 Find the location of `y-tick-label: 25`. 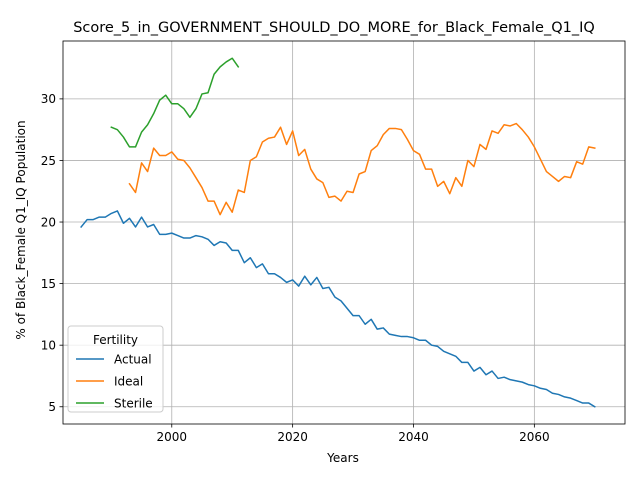

y-tick-label: 25 is located at coordinates (48, 161).